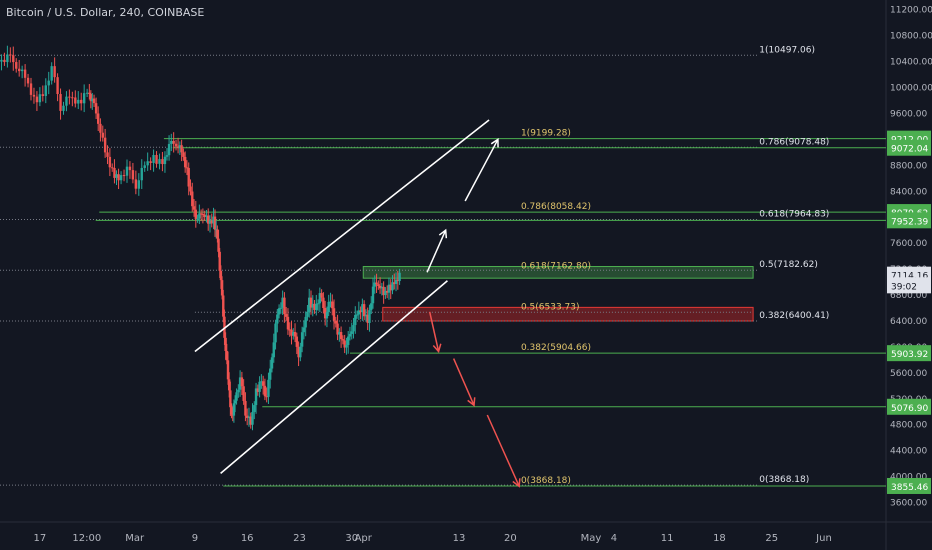 This screenshot has height=550, width=932. I want to click on fib-level-label: 0.382(6400.41), so click(794, 316).